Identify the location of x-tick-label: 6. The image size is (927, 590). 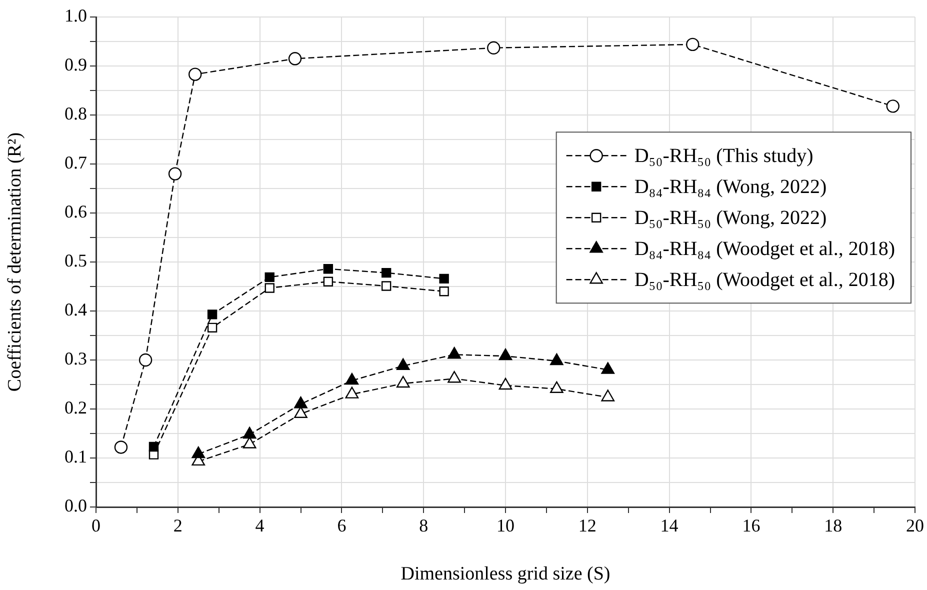
(341, 526).